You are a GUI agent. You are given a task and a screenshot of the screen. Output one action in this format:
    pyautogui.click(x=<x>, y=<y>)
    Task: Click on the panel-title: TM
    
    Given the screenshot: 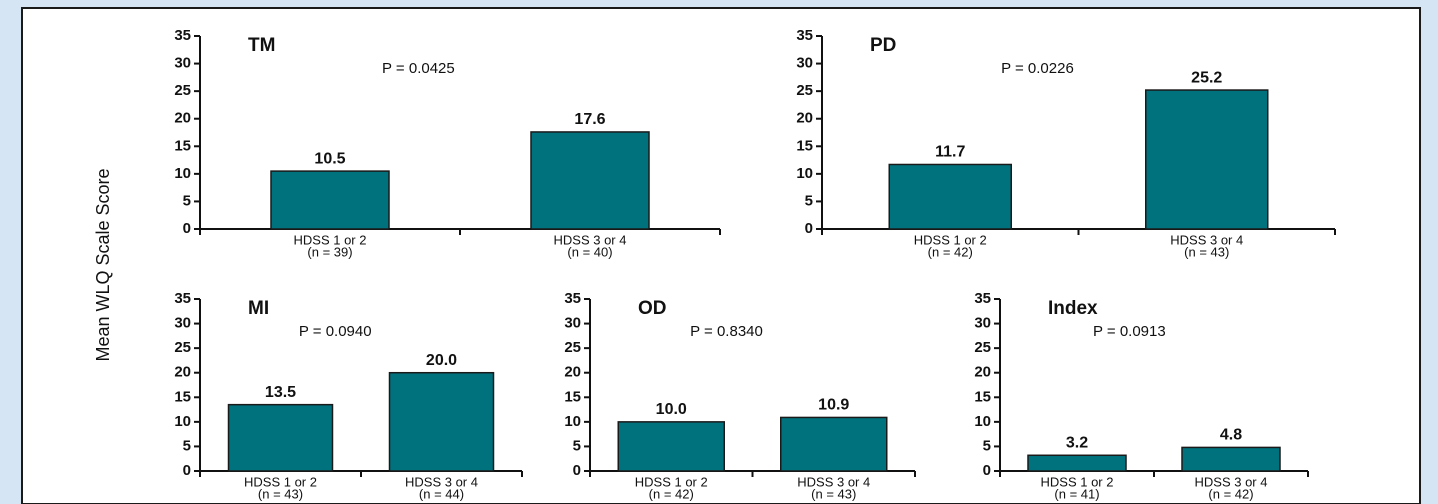 What is the action you would take?
    pyautogui.click(x=261, y=45)
    